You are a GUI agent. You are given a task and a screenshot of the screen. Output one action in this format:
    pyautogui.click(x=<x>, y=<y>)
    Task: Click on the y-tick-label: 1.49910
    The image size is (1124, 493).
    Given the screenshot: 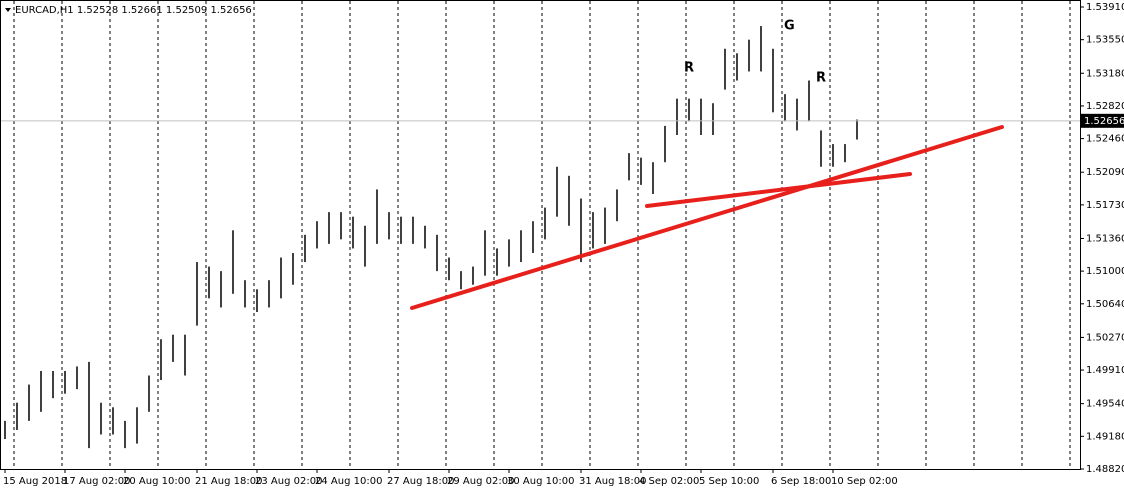 What is the action you would take?
    pyautogui.click(x=1105, y=370)
    